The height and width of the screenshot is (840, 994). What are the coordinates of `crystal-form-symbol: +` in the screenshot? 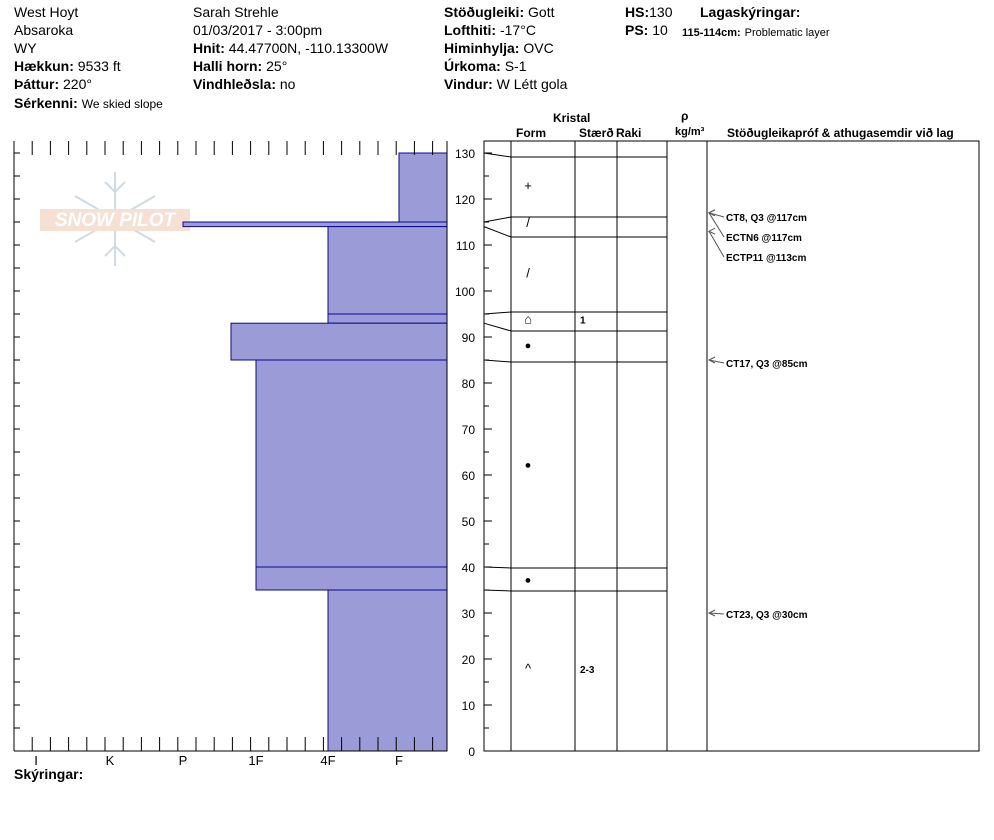 It's located at (528, 185).